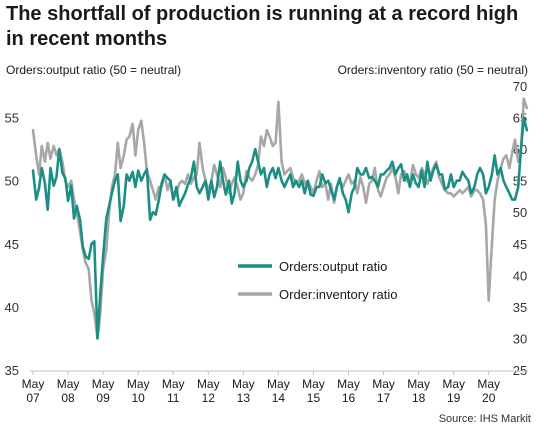 The height and width of the screenshot is (429, 544). Describe the element at coordinates (432, 70) in the screenshot. I see `right-axis-title: Orders:inventory ratio (50 = neutral)` at that location.